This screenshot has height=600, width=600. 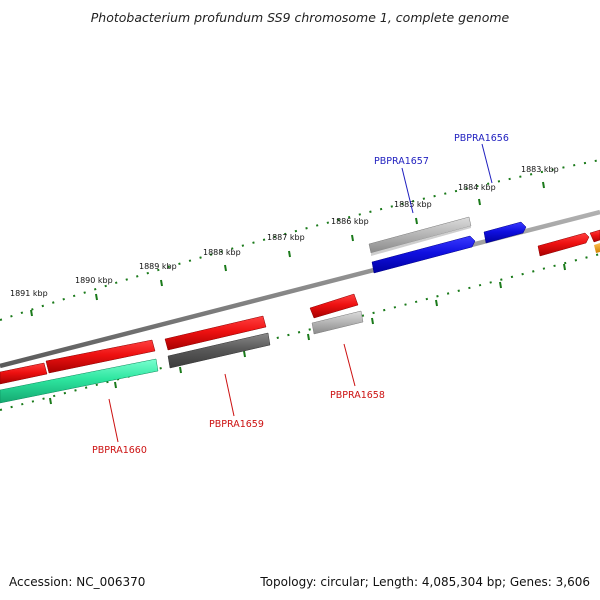 I want to click on gene-label: PBPRA1657, so click(x=401, y=161).